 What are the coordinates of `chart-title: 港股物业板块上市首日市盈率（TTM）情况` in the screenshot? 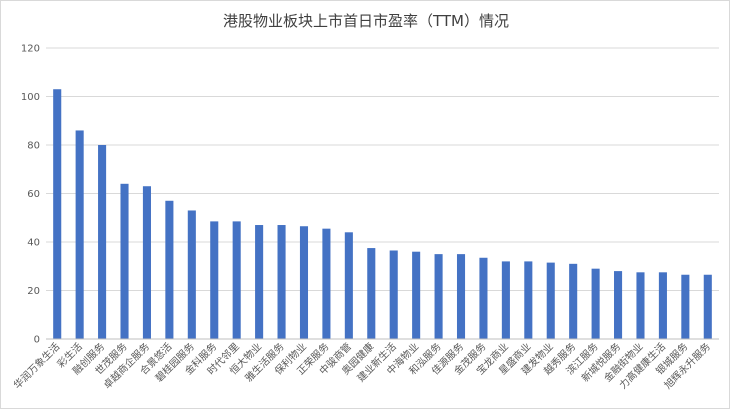 It's located at (365, 21).